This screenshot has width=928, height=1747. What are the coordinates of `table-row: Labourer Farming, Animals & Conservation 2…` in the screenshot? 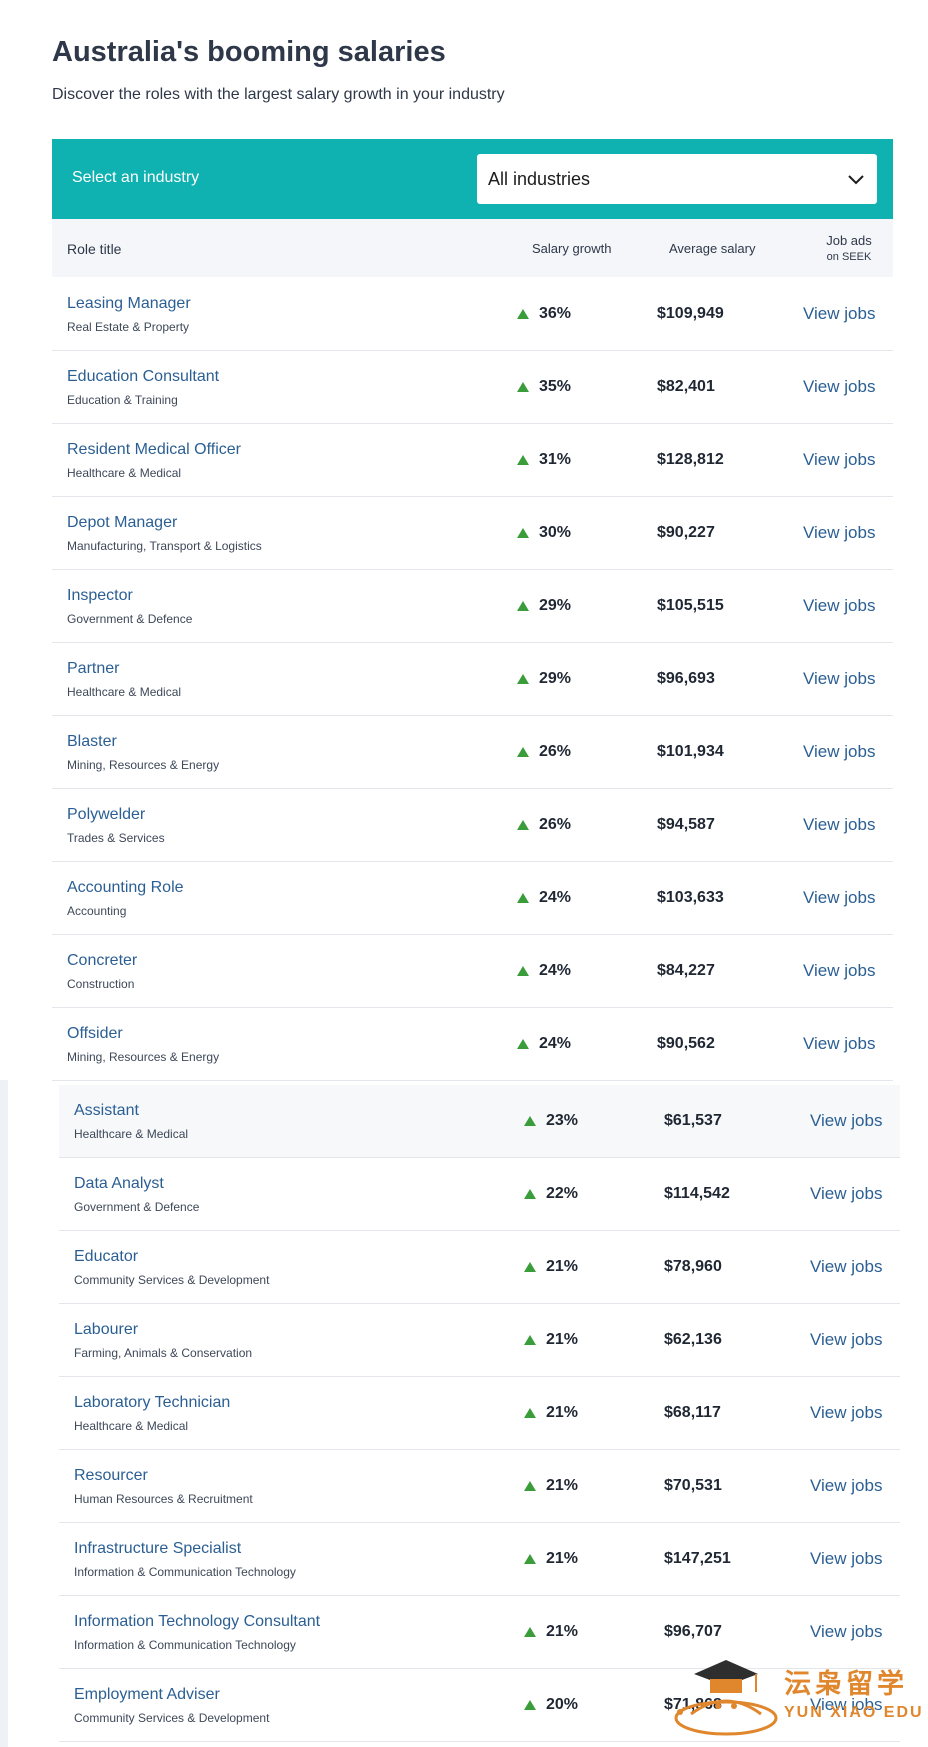 It's located at (479, 1340).